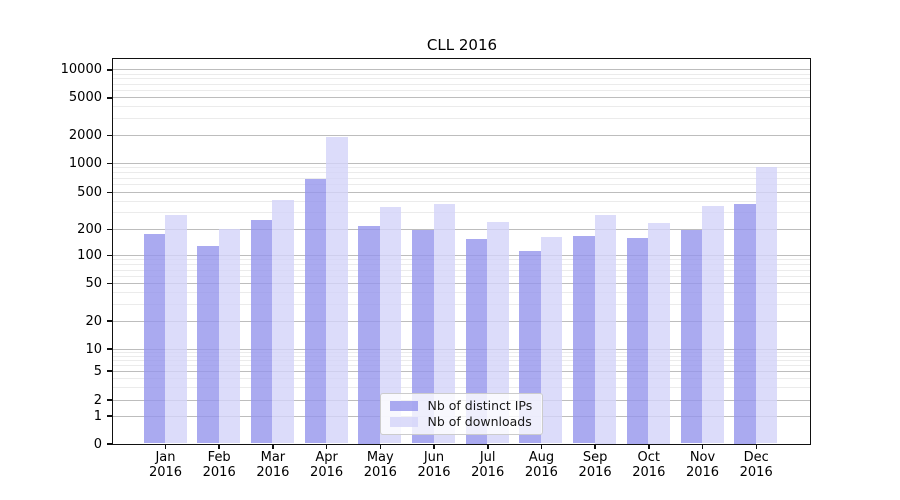 The image size is (900, 500). I want to click on y-tick-label: 2000, so click(85, 135).